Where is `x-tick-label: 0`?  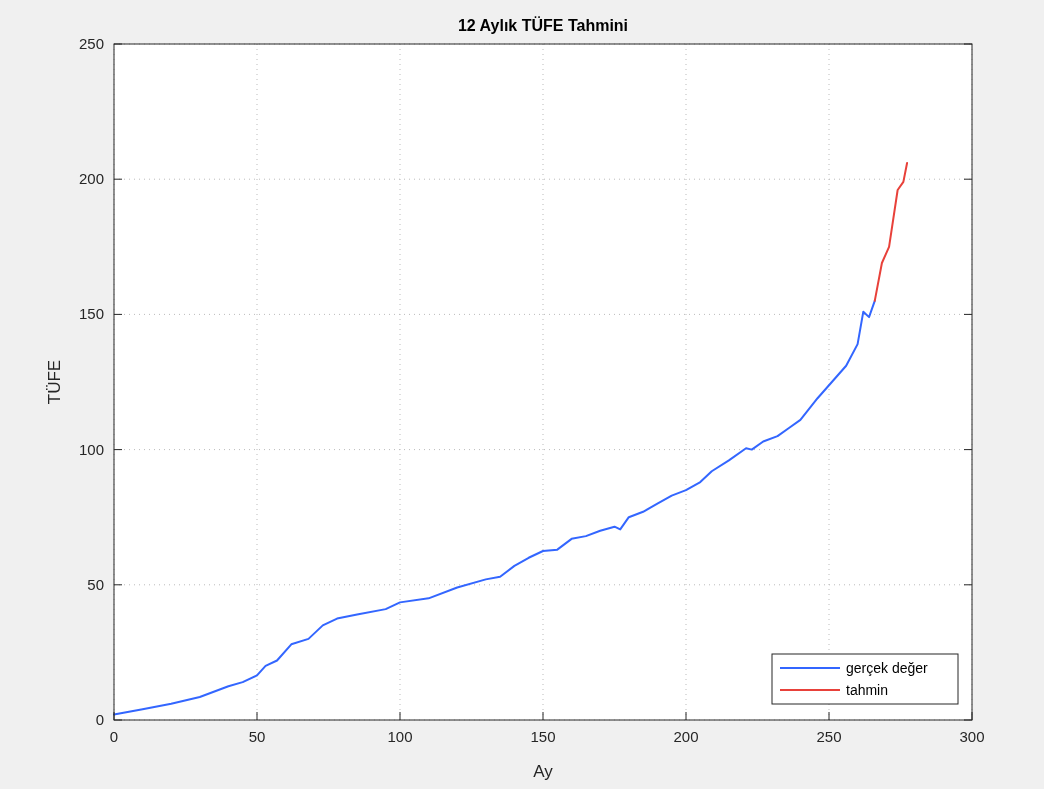
x-tick-label: 0 is located at coordinates (114, 736).